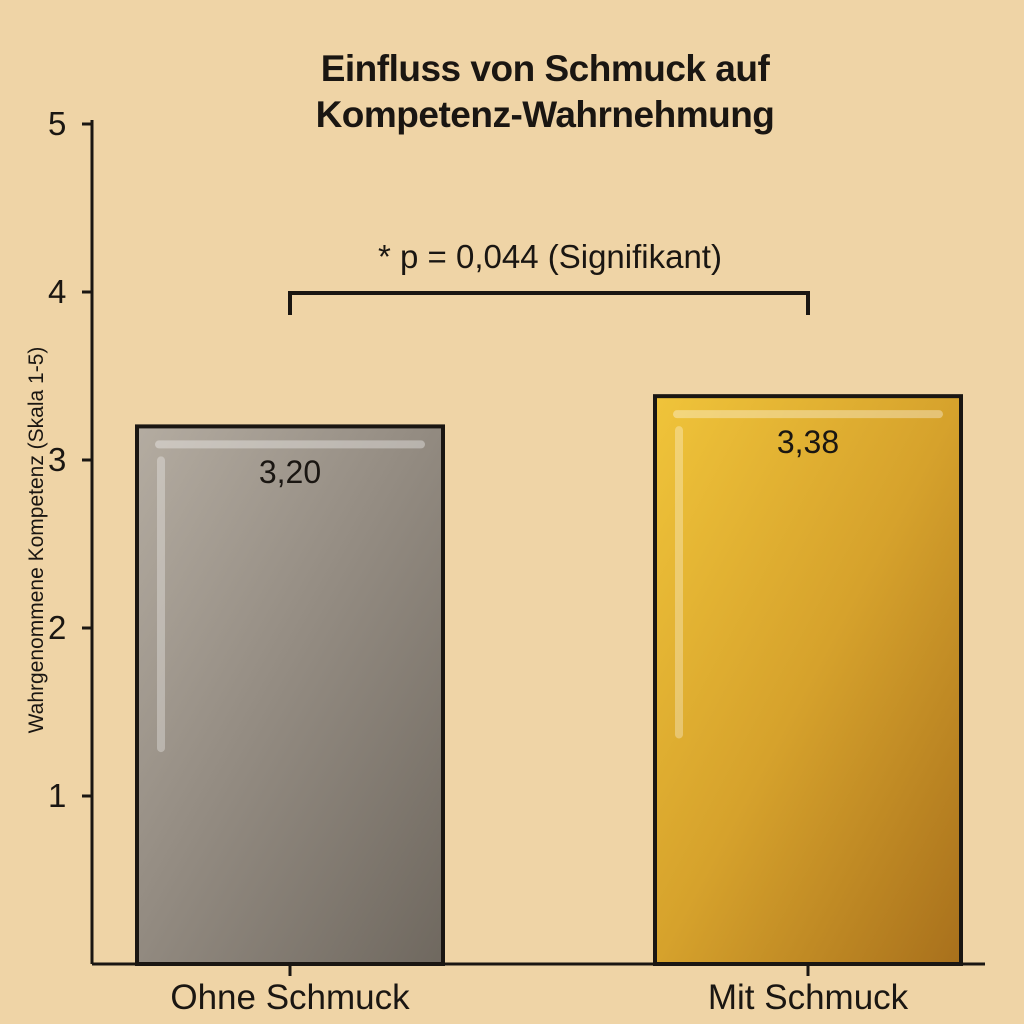 This screenshot has height=1024, width=1024. What do you see at coordinates (808, 997) in the screenshot?
I see `x-category-label: Mit Schmuck` at bounding box center [808, 997].